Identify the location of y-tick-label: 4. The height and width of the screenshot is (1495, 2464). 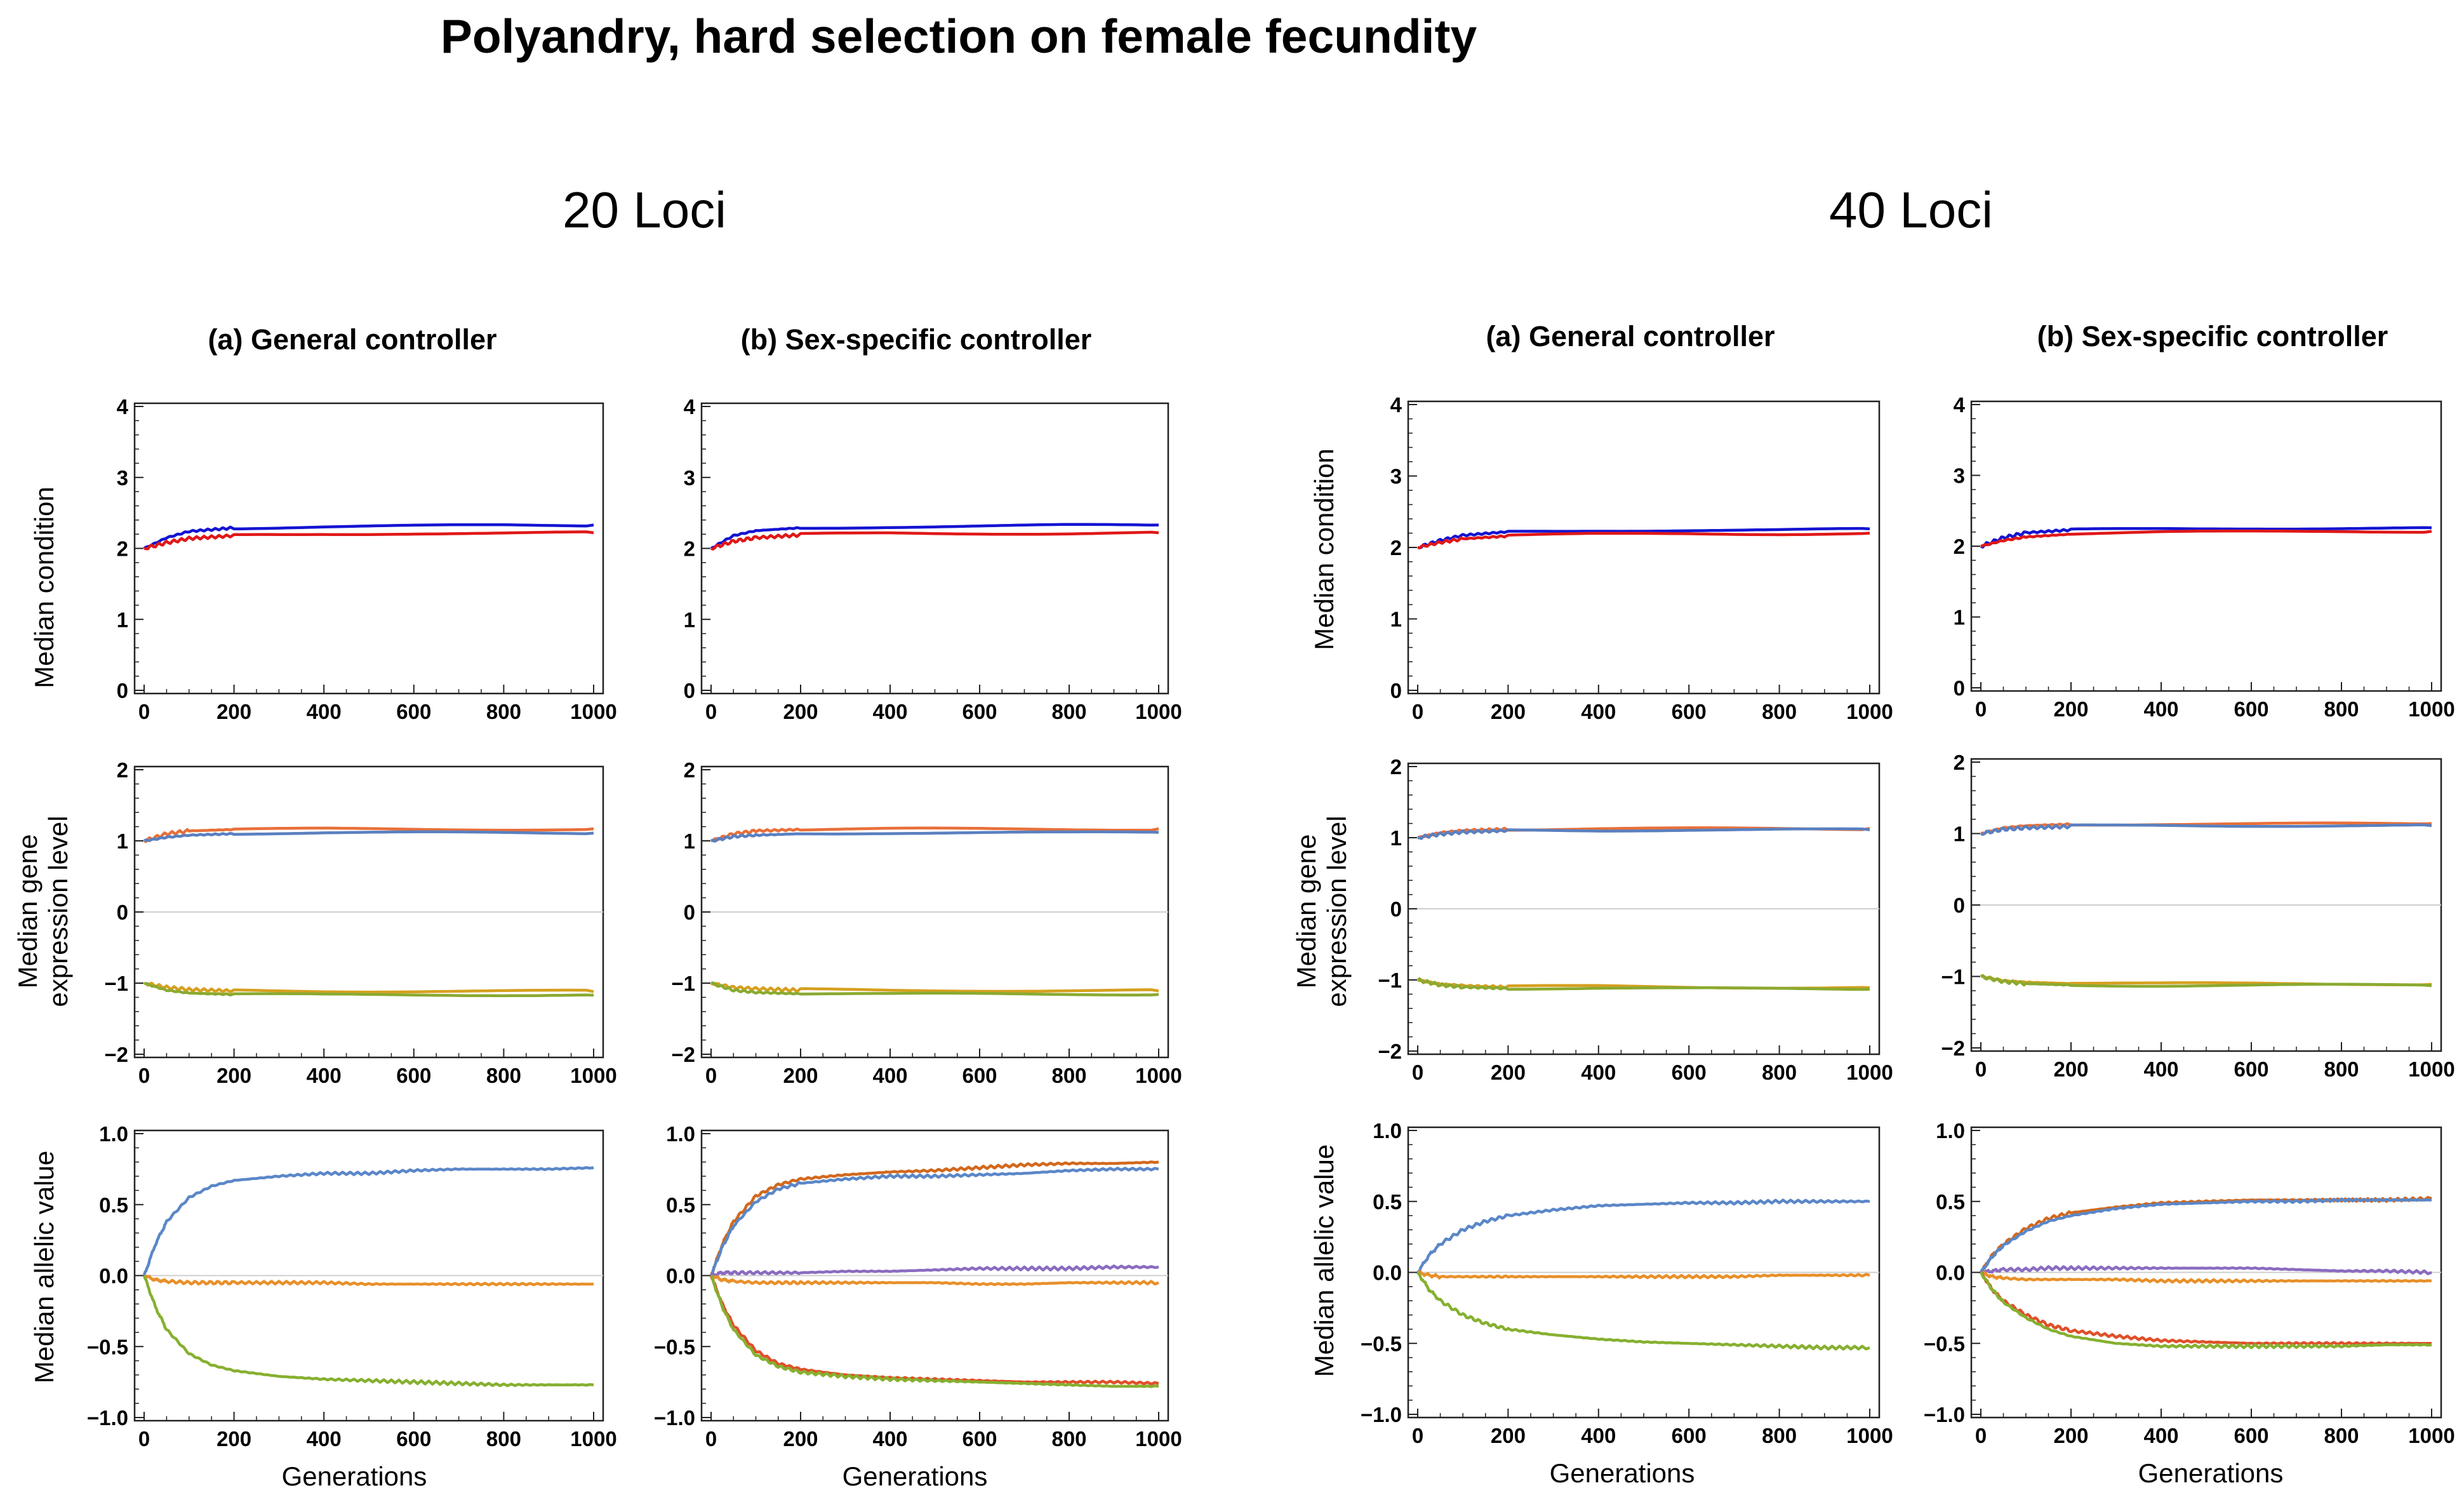
(1960, 405).